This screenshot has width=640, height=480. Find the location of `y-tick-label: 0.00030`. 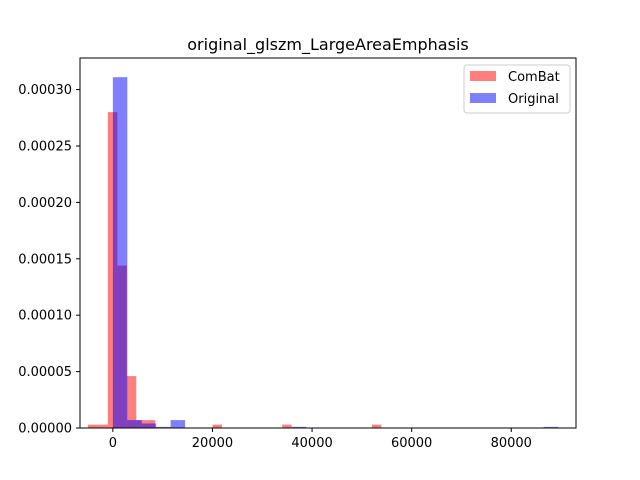

y-tick-label: 0.00030 is located at coordinates (45, 90).